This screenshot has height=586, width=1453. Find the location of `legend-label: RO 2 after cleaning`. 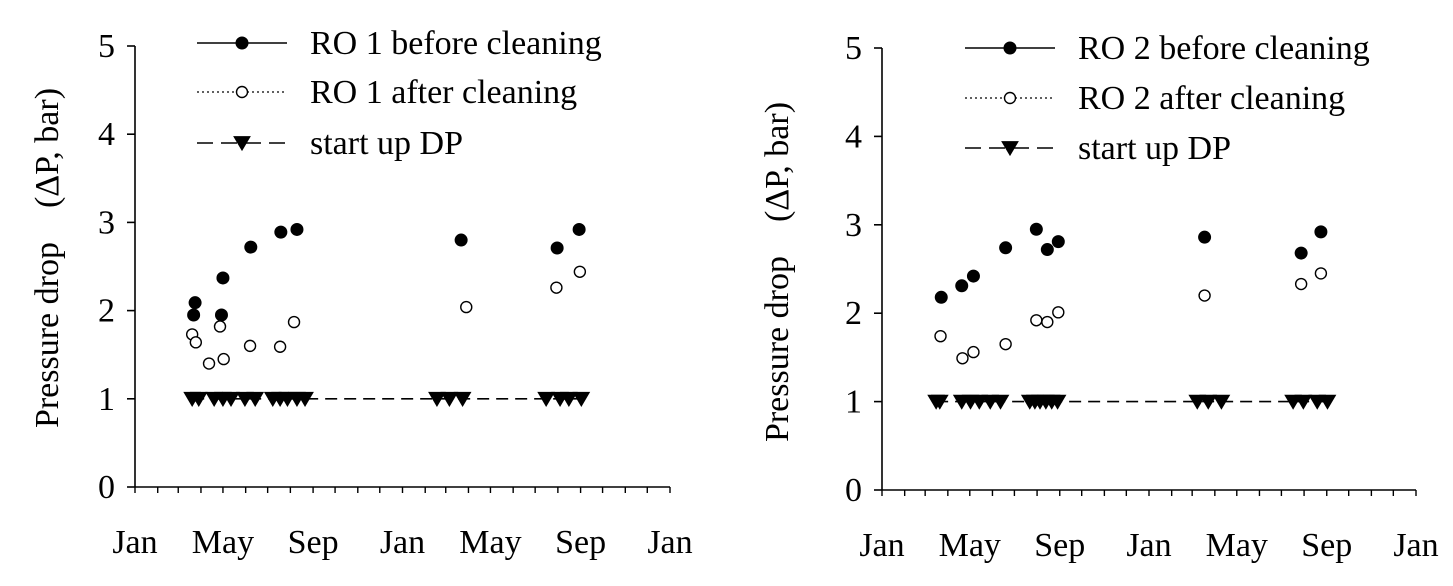

legend-label: RO 2 after cleaning is located at coordinates (1211, 98).